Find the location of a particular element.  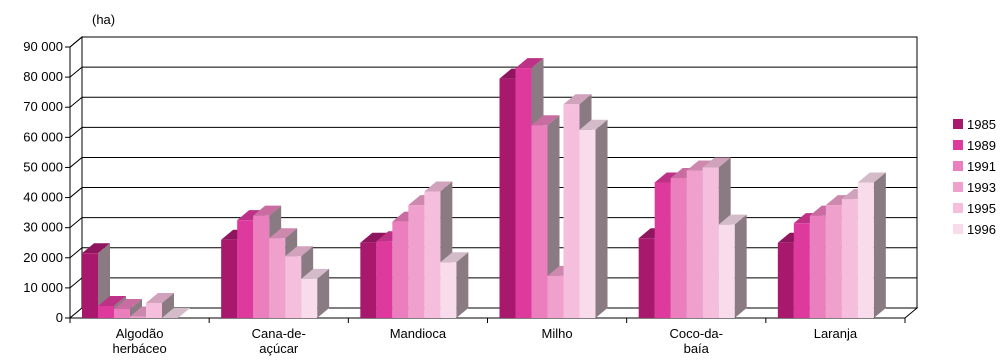

category-label: Laranja is located at coordinates (836, 333).